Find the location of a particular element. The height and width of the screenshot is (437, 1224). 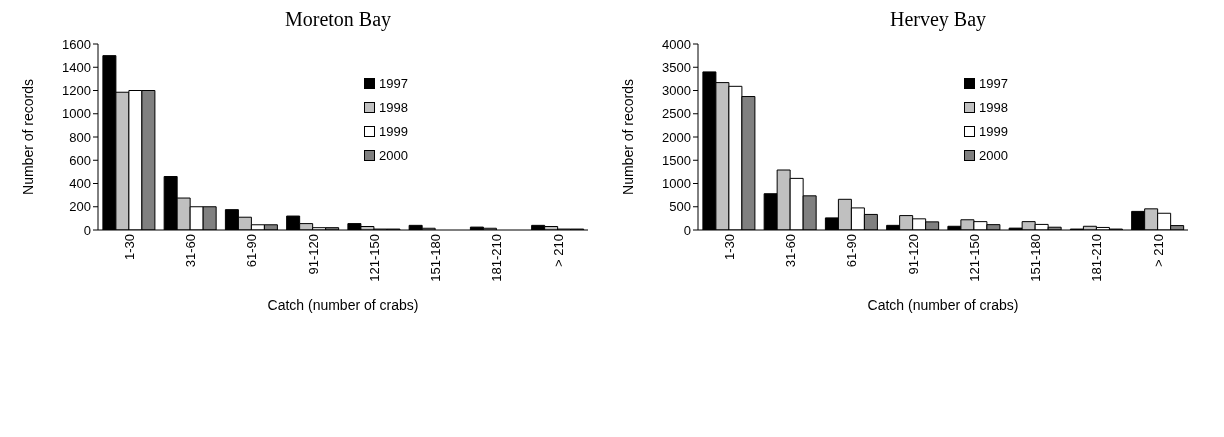

y-tick-label: 400 is located at coordinates (80, 184).